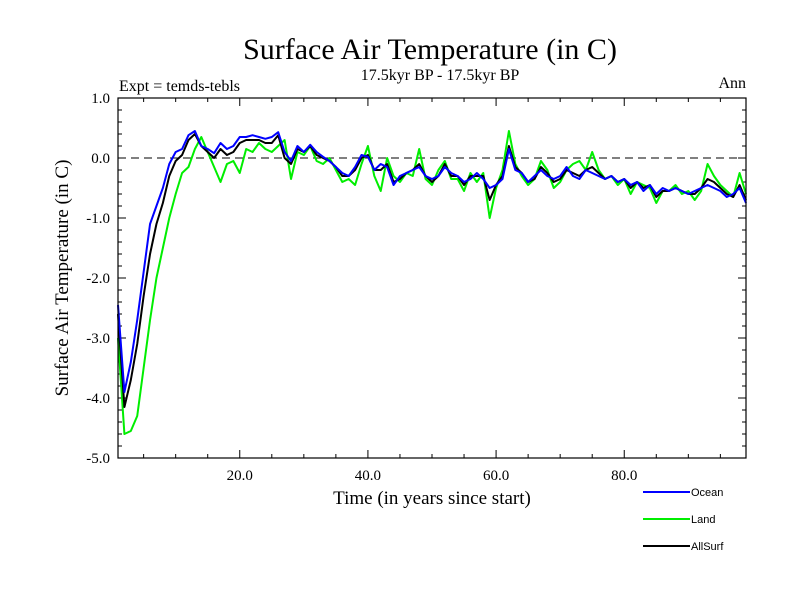 This screenshot has width=800, height=600. I want to click on y-tick-label: -1.0, so click(98, 219).